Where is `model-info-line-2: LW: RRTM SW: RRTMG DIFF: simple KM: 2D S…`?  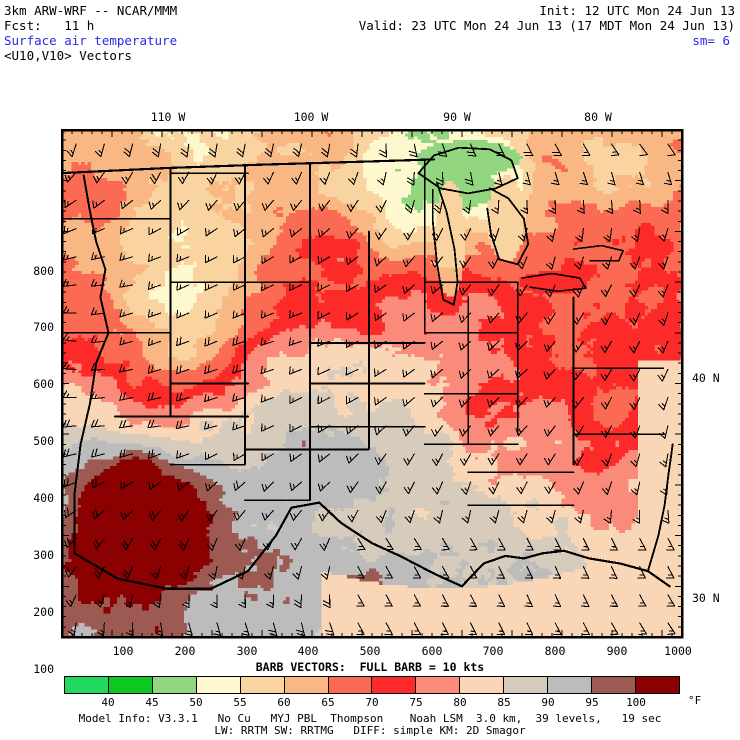
model-info-line-2: LW: RRTM SW: RRTMG DIFF: simple KM: 2D S… is located at coordinates (370, 730).